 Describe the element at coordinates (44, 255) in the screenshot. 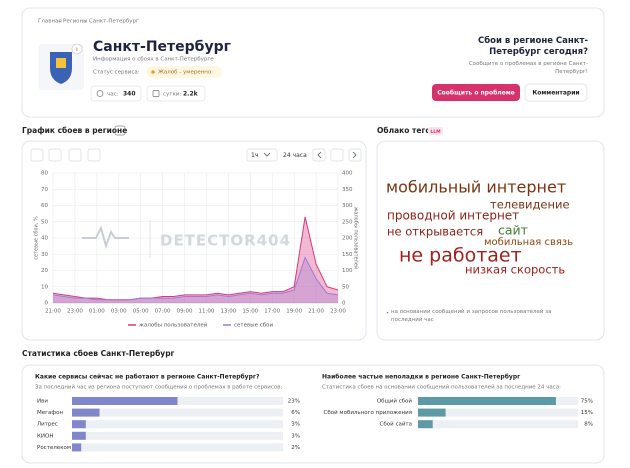

I see `y-tick-label: 30` at that location.